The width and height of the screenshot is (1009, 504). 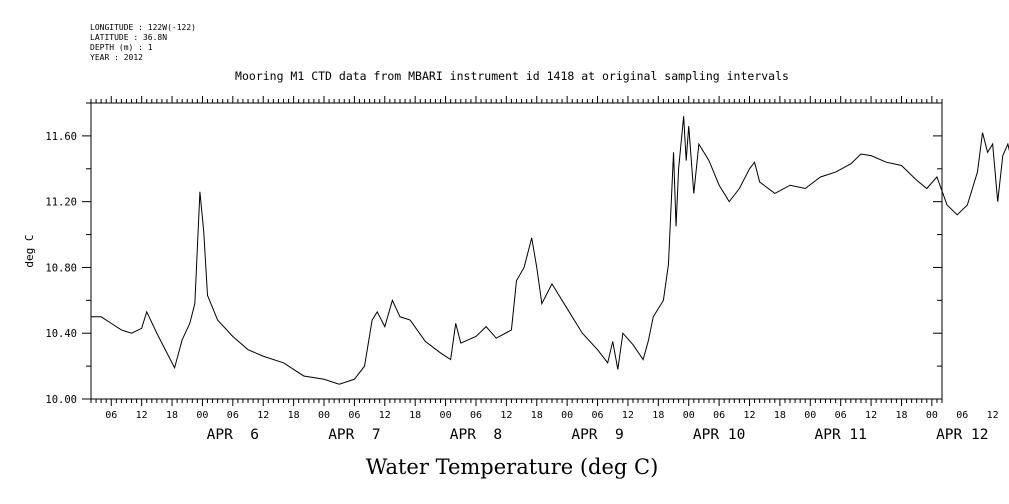 What do you see at coordinates (962, 435) in the screenshot?
I see `day-label: APR 12` at bounding box center [962, 435].